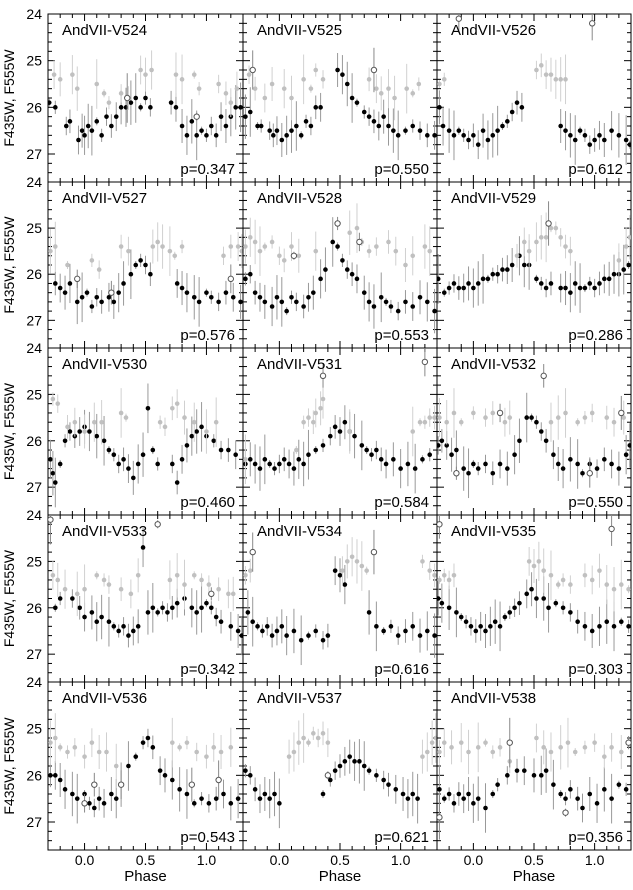 The width and height of the screenshot is (633, 890). I want to click on panel-andvii-v528: AndVII-V528 p=0.553, so click(340, 265).